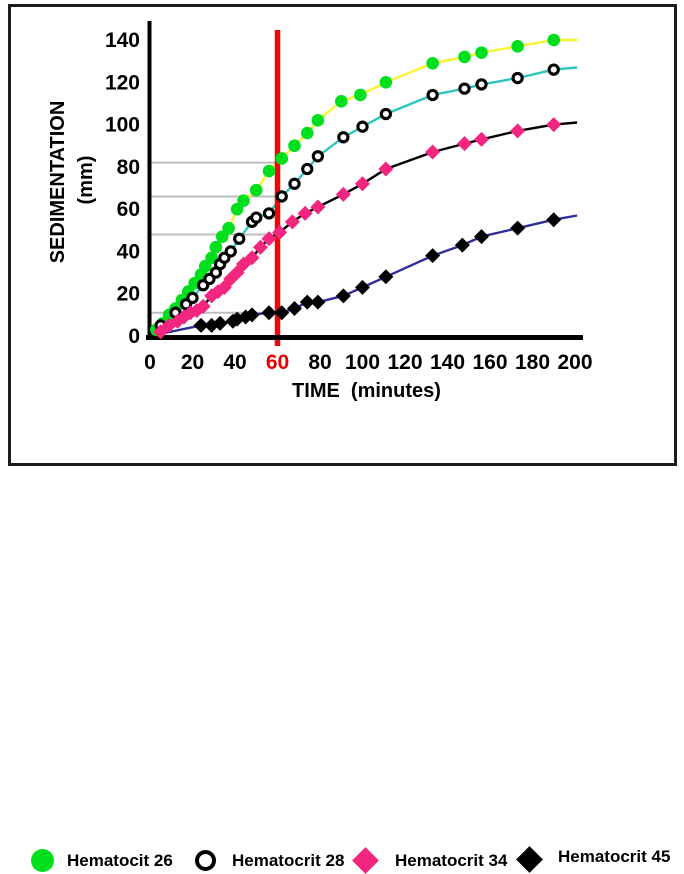  Describe the element at coordinates (128, 251) in the screenshot. I see `y-tick-label: 40` at that location.